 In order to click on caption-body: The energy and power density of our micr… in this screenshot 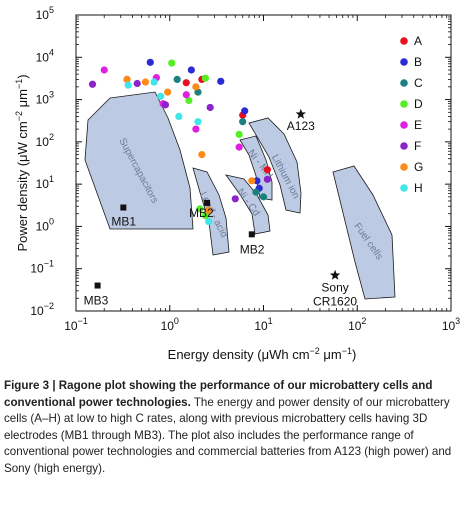, I will do `click(228, 435)`.